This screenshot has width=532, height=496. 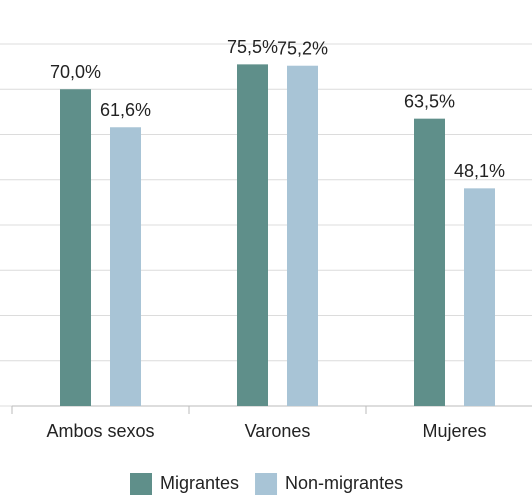 I want to click on value-label: 70,0%, so click(x=75, y=72).